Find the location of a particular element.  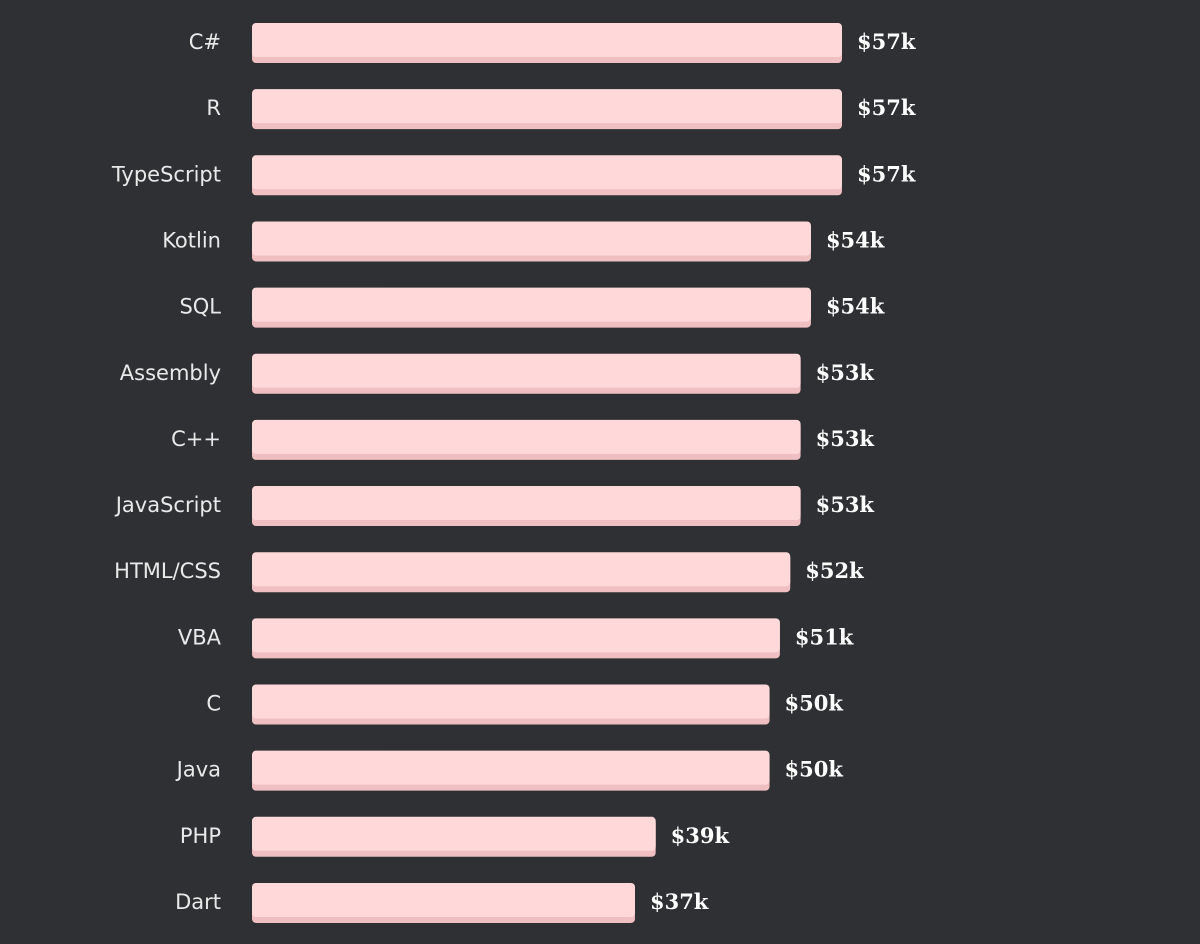

bar-row: TypeScript $57k is located at coordinates (513, 175).